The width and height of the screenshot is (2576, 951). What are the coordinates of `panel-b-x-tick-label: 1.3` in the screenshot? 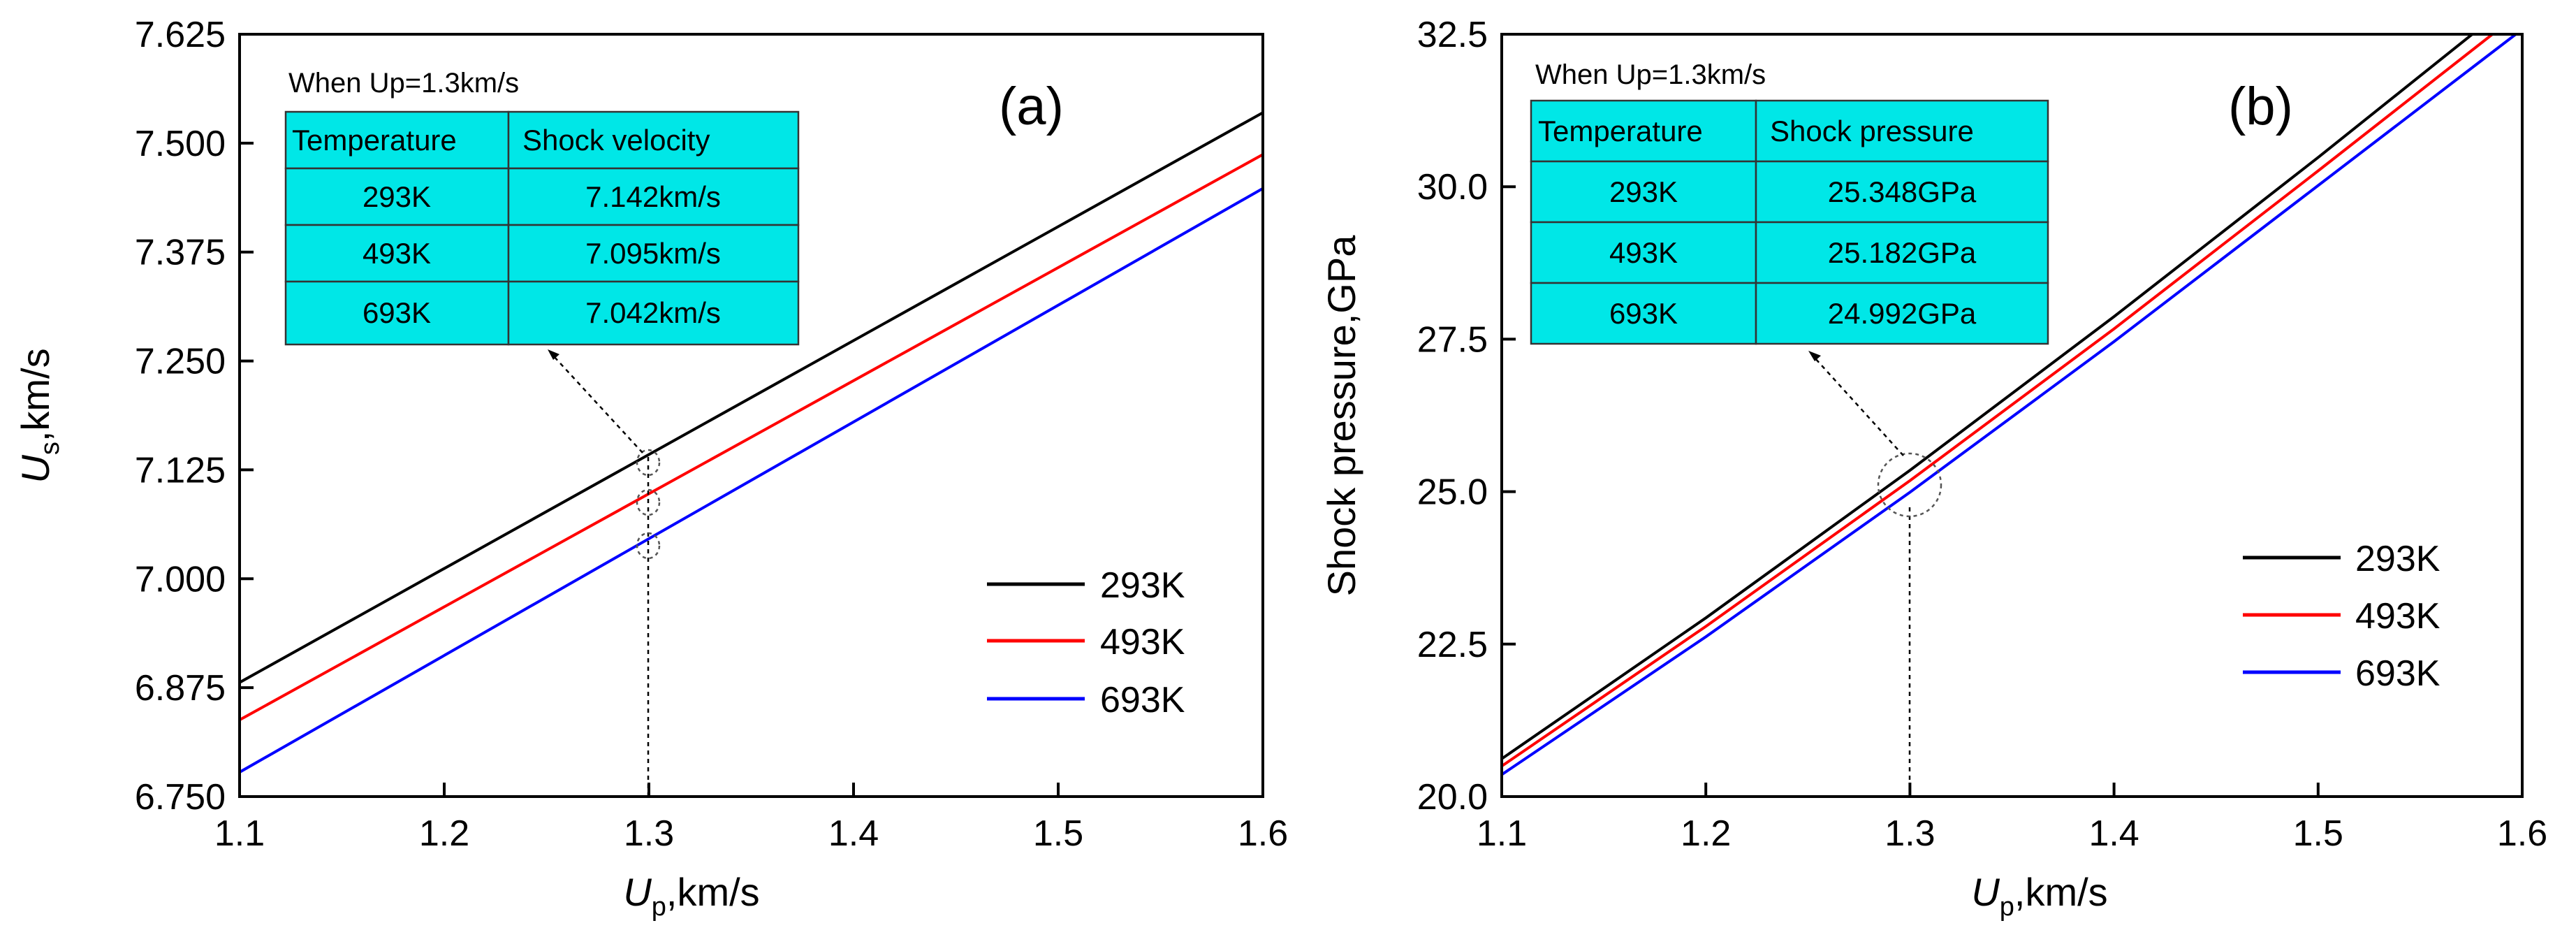 It's located at (1910, 834).